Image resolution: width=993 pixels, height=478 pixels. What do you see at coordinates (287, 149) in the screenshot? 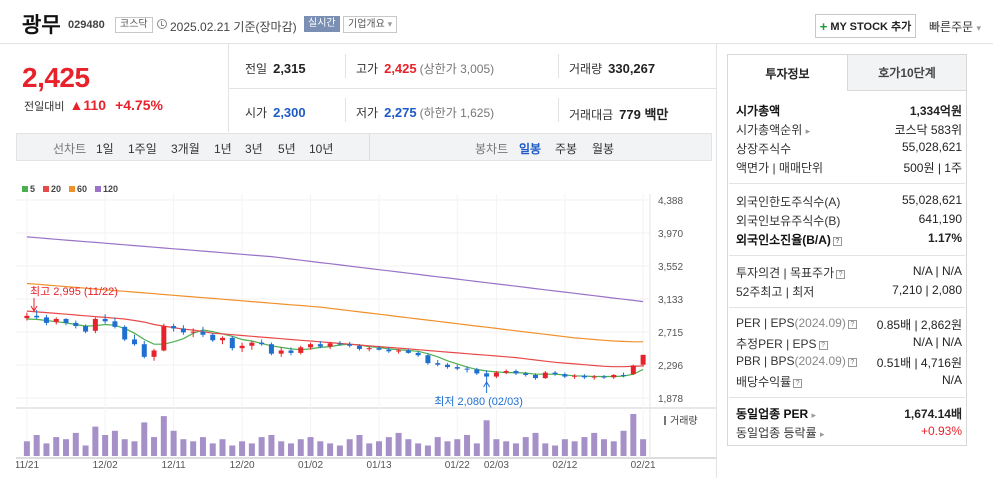
I see `period-5y: 5년` at bounding box center [287, 149].